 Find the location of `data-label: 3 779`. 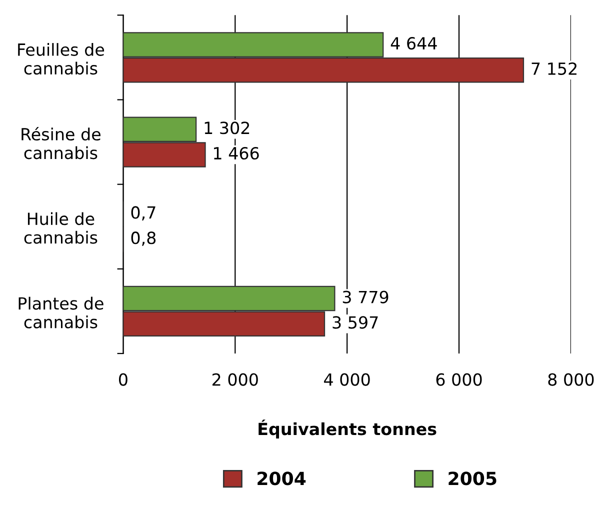

data-label: 3 779 is located at coordinates (365, 297).